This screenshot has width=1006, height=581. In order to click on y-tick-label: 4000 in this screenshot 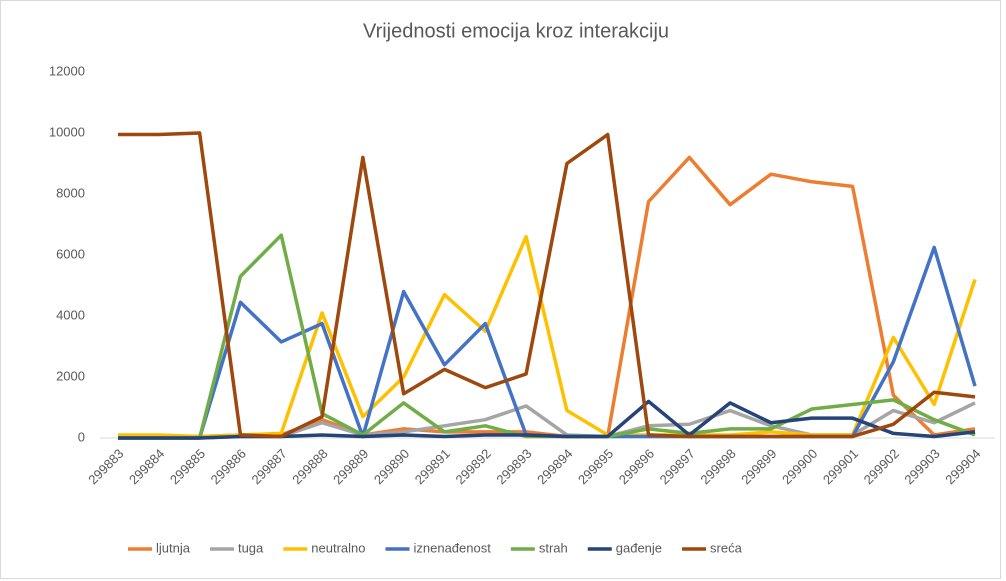, I will do `click(70, 314)`.